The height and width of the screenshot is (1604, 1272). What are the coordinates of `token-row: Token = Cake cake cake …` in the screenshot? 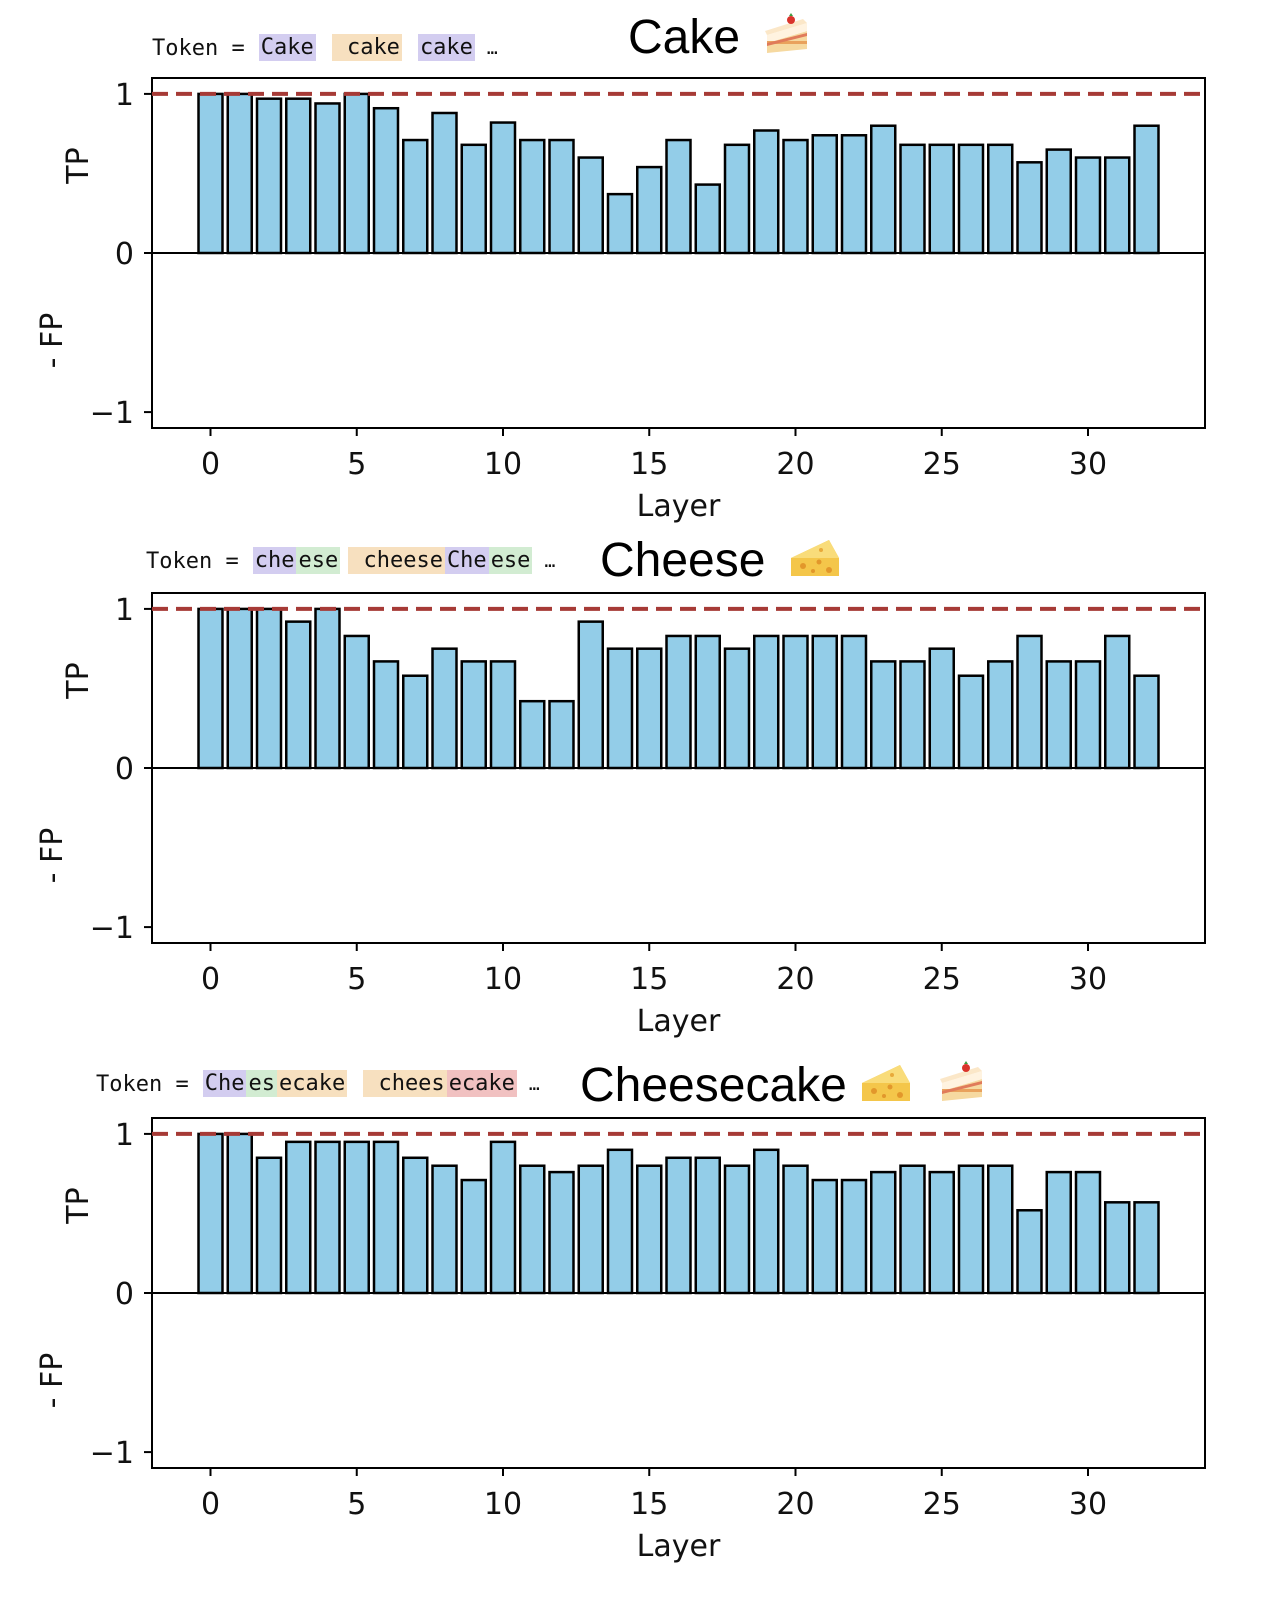 It's located at (325, 48).